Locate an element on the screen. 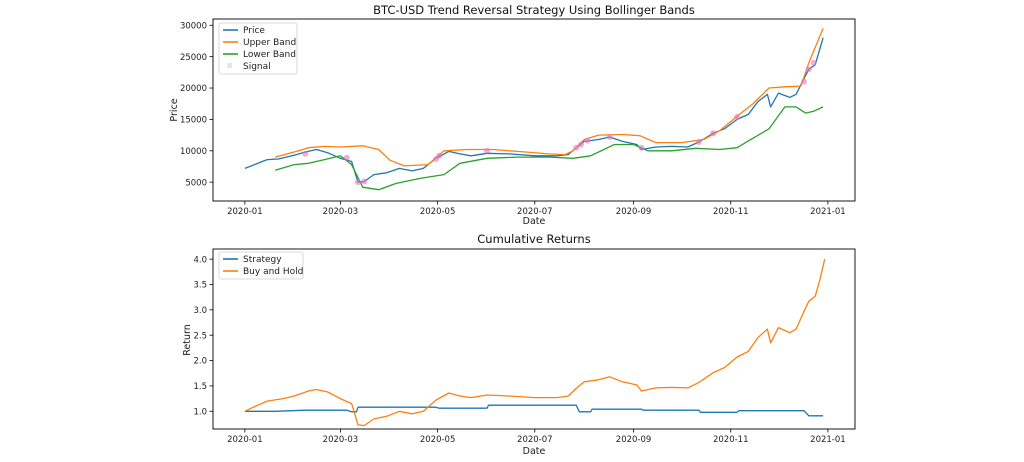 The height and width of the screenshot is (462, 1024). returns-y-tick-label: 1.5 is located at coordinates (200, 387).